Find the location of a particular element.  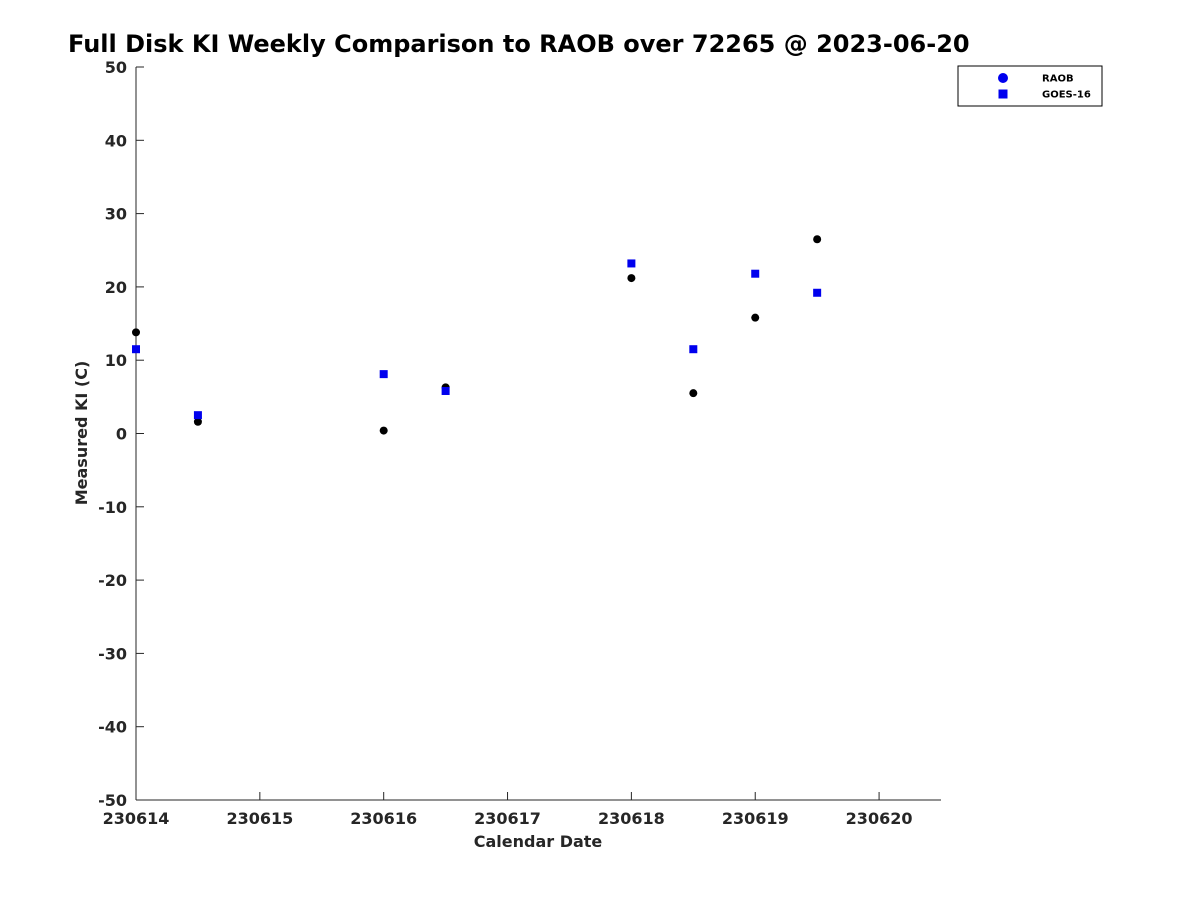

legend-goes-label: GOES-16 is located at coordinates (1066, 95).